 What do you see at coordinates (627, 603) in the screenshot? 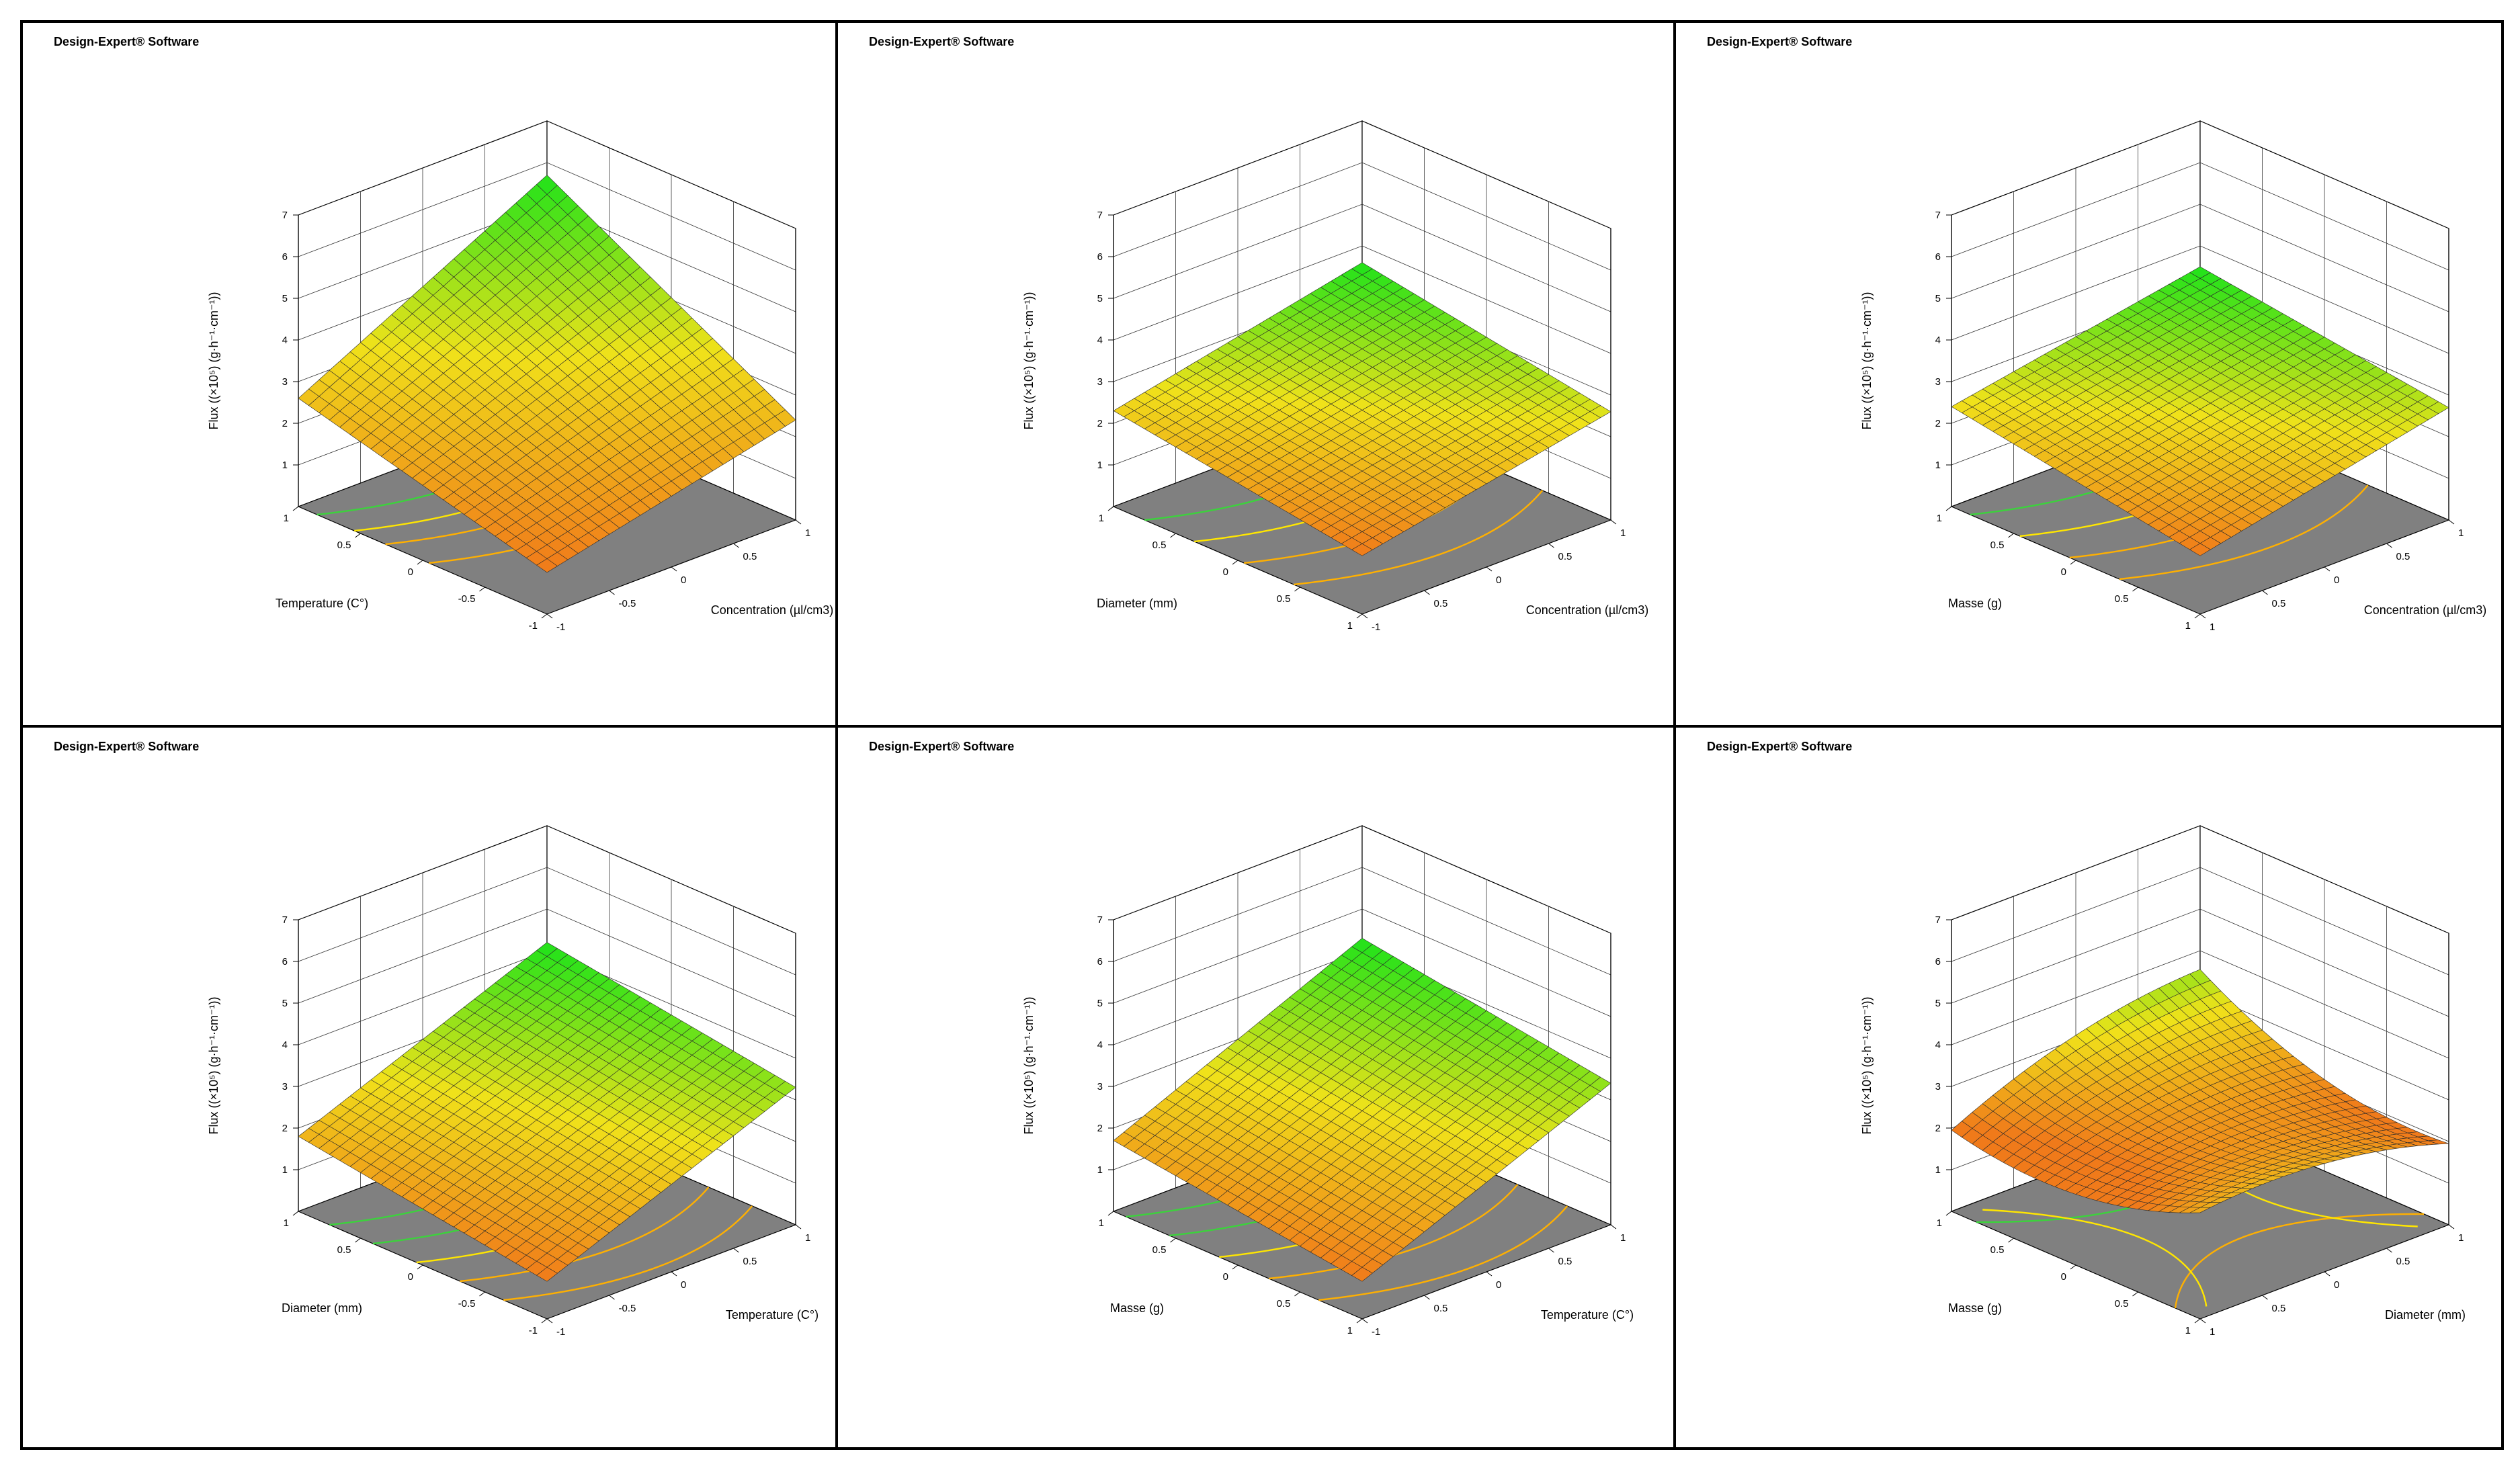
I see `y-tick-label: -0.5` at bounding box center [627, 603].